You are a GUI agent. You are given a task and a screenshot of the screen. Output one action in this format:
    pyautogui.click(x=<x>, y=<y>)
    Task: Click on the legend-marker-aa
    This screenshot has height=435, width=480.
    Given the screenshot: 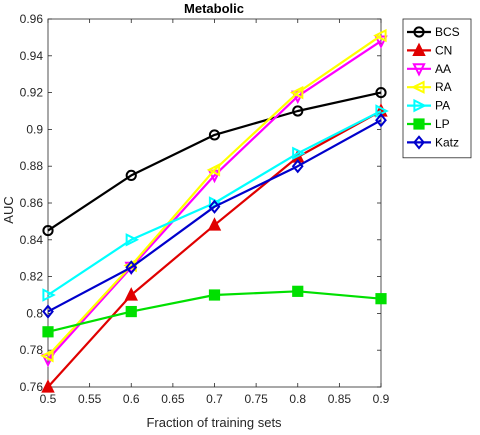 What is the action you would take?
    pyautogui.click(x=419, y=70)
    